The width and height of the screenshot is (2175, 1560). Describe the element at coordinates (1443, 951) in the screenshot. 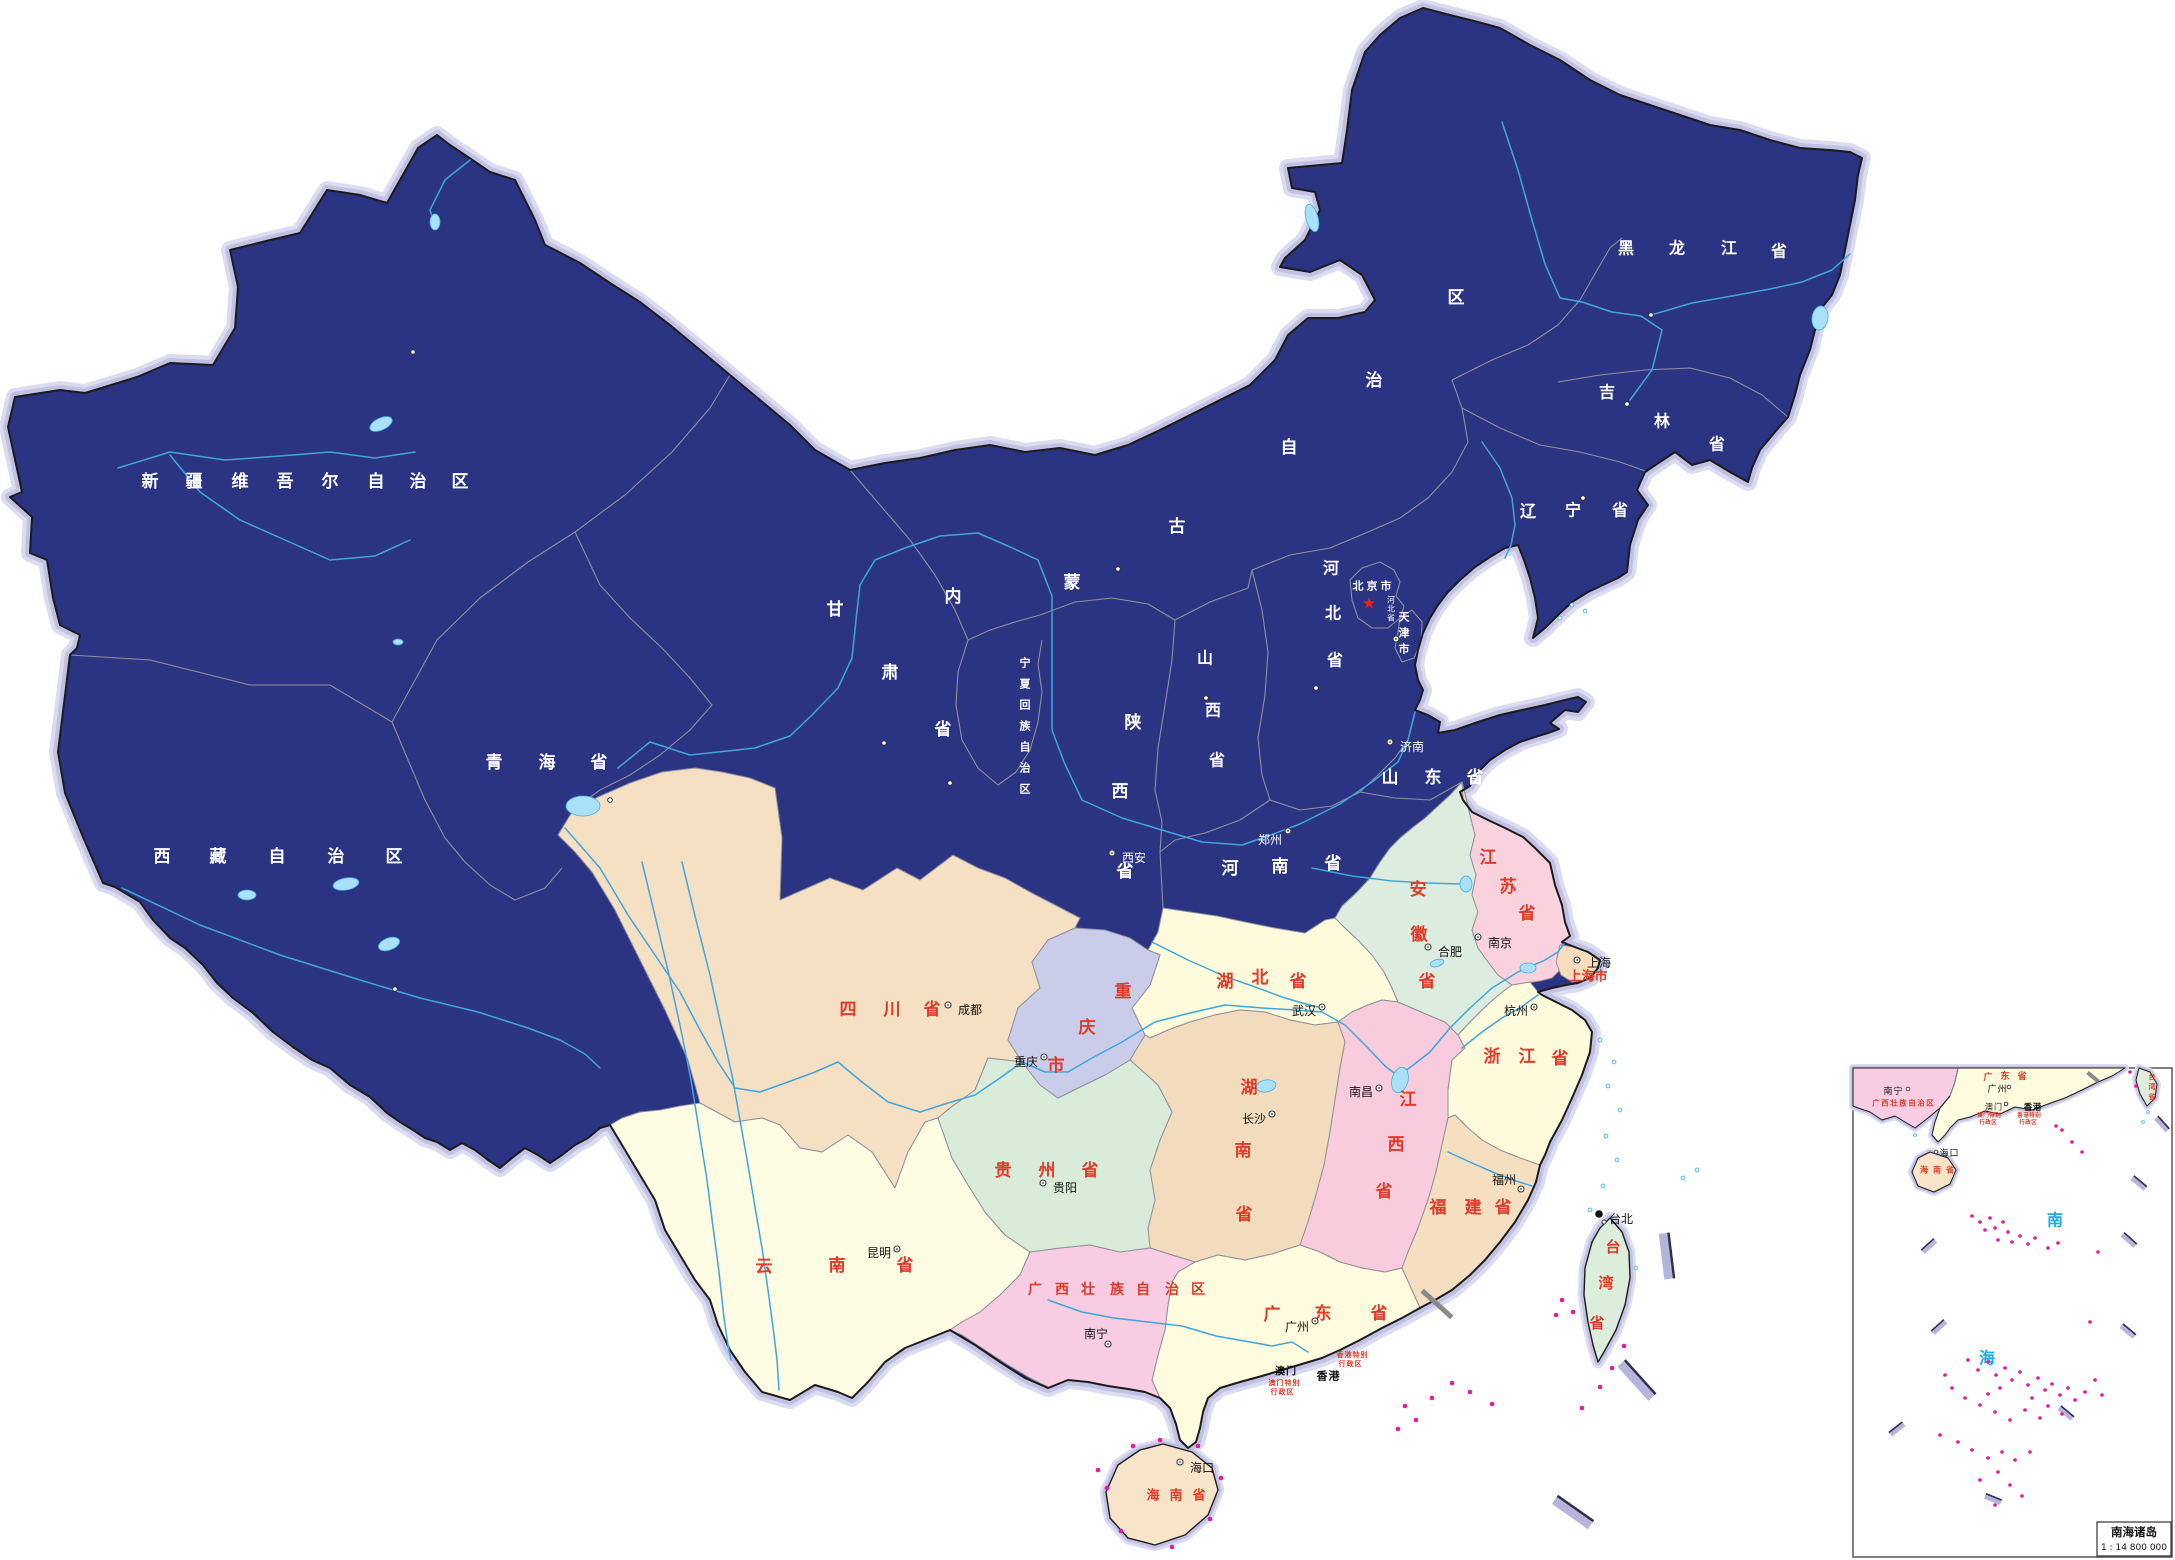

I see `city-hefei: 合肥` at that location.